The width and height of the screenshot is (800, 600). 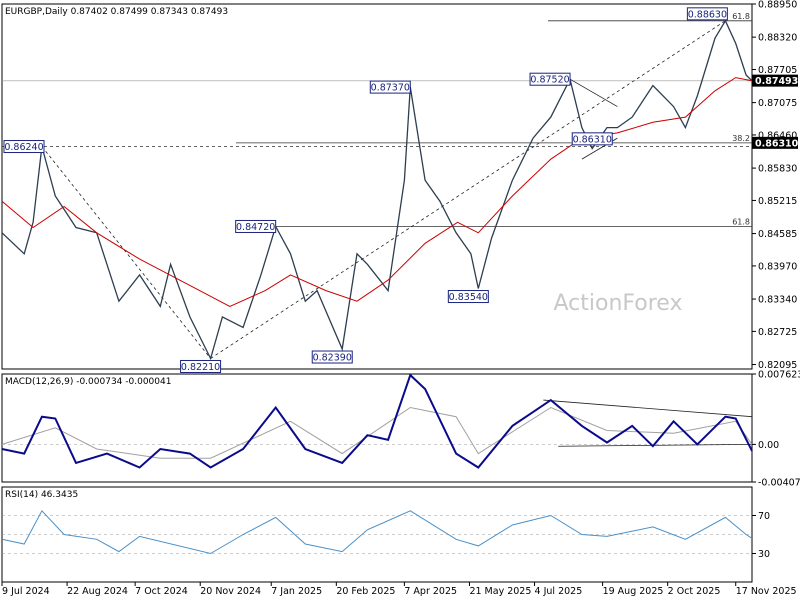 What do you see at coordinates (777, 135) in the screenshot?
I see `y-tick-label: 0.86460` at bounding box center [777, 135].